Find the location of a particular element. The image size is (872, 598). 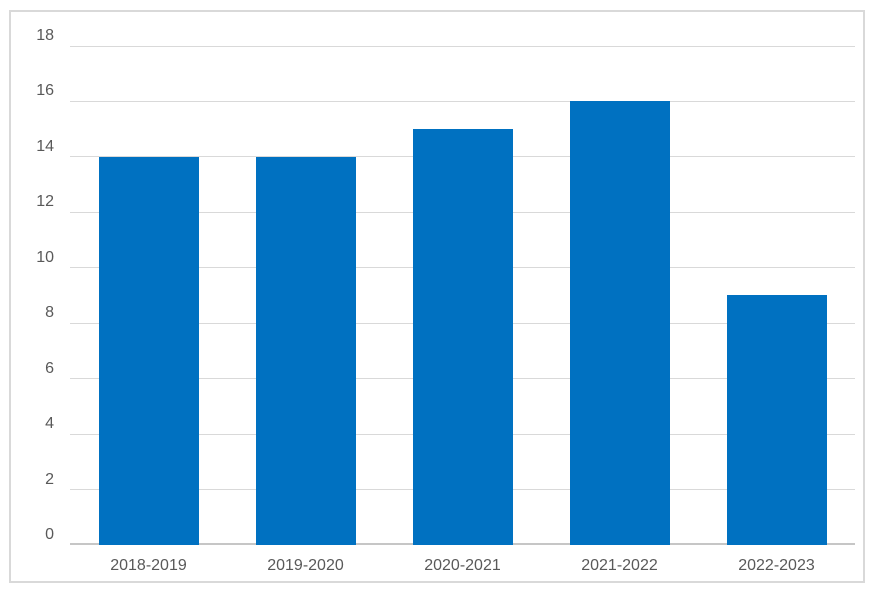

y-axis-tick-label: 6 is located at coordinates (49, 368).